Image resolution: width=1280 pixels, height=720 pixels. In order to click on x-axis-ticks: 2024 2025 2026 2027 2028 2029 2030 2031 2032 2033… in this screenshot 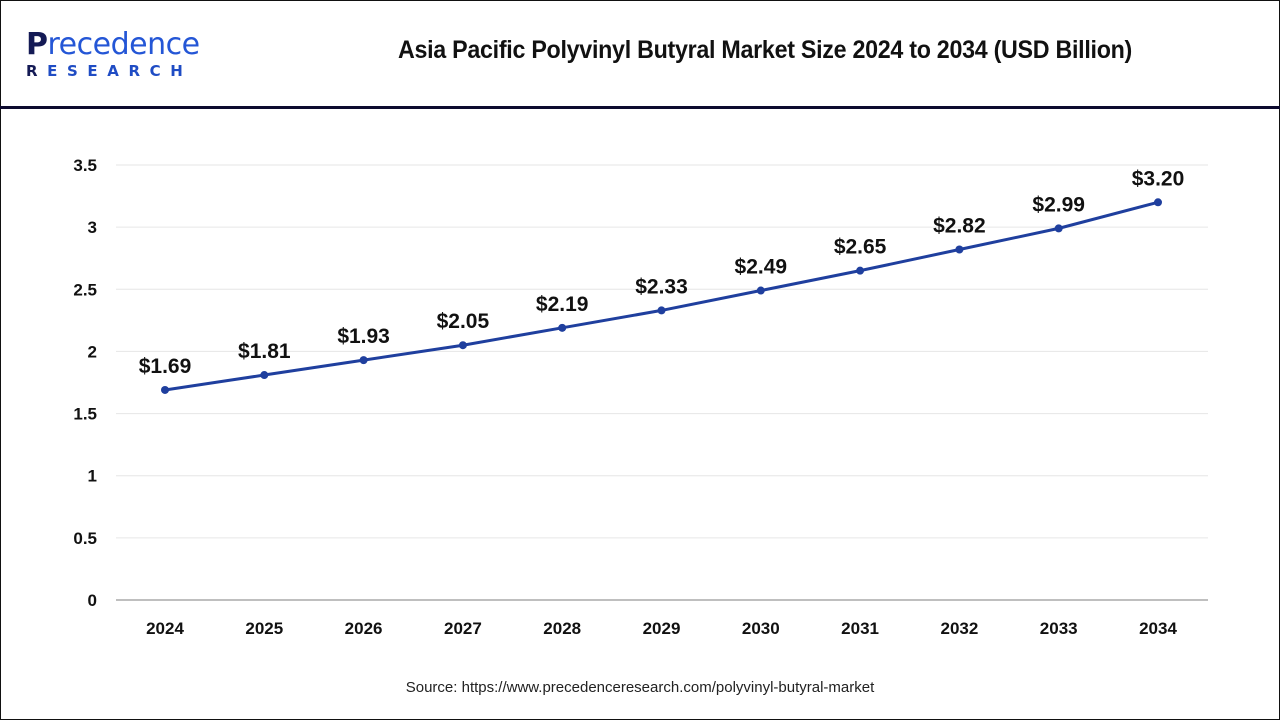, I will do `click(661, 628)`.